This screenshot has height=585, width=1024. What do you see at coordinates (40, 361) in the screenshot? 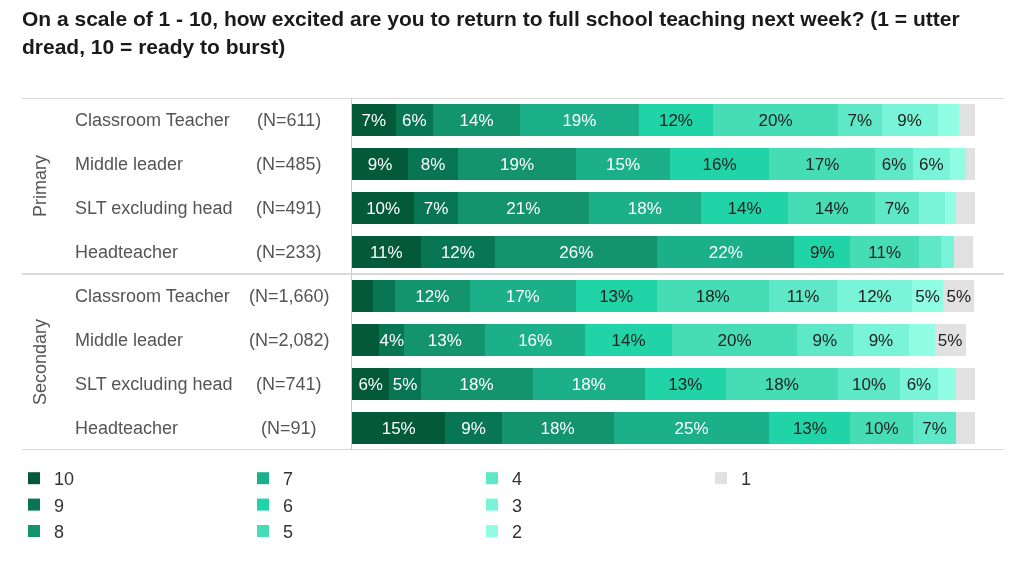
I see `text: Secondary` at bounding box center [40, 361].